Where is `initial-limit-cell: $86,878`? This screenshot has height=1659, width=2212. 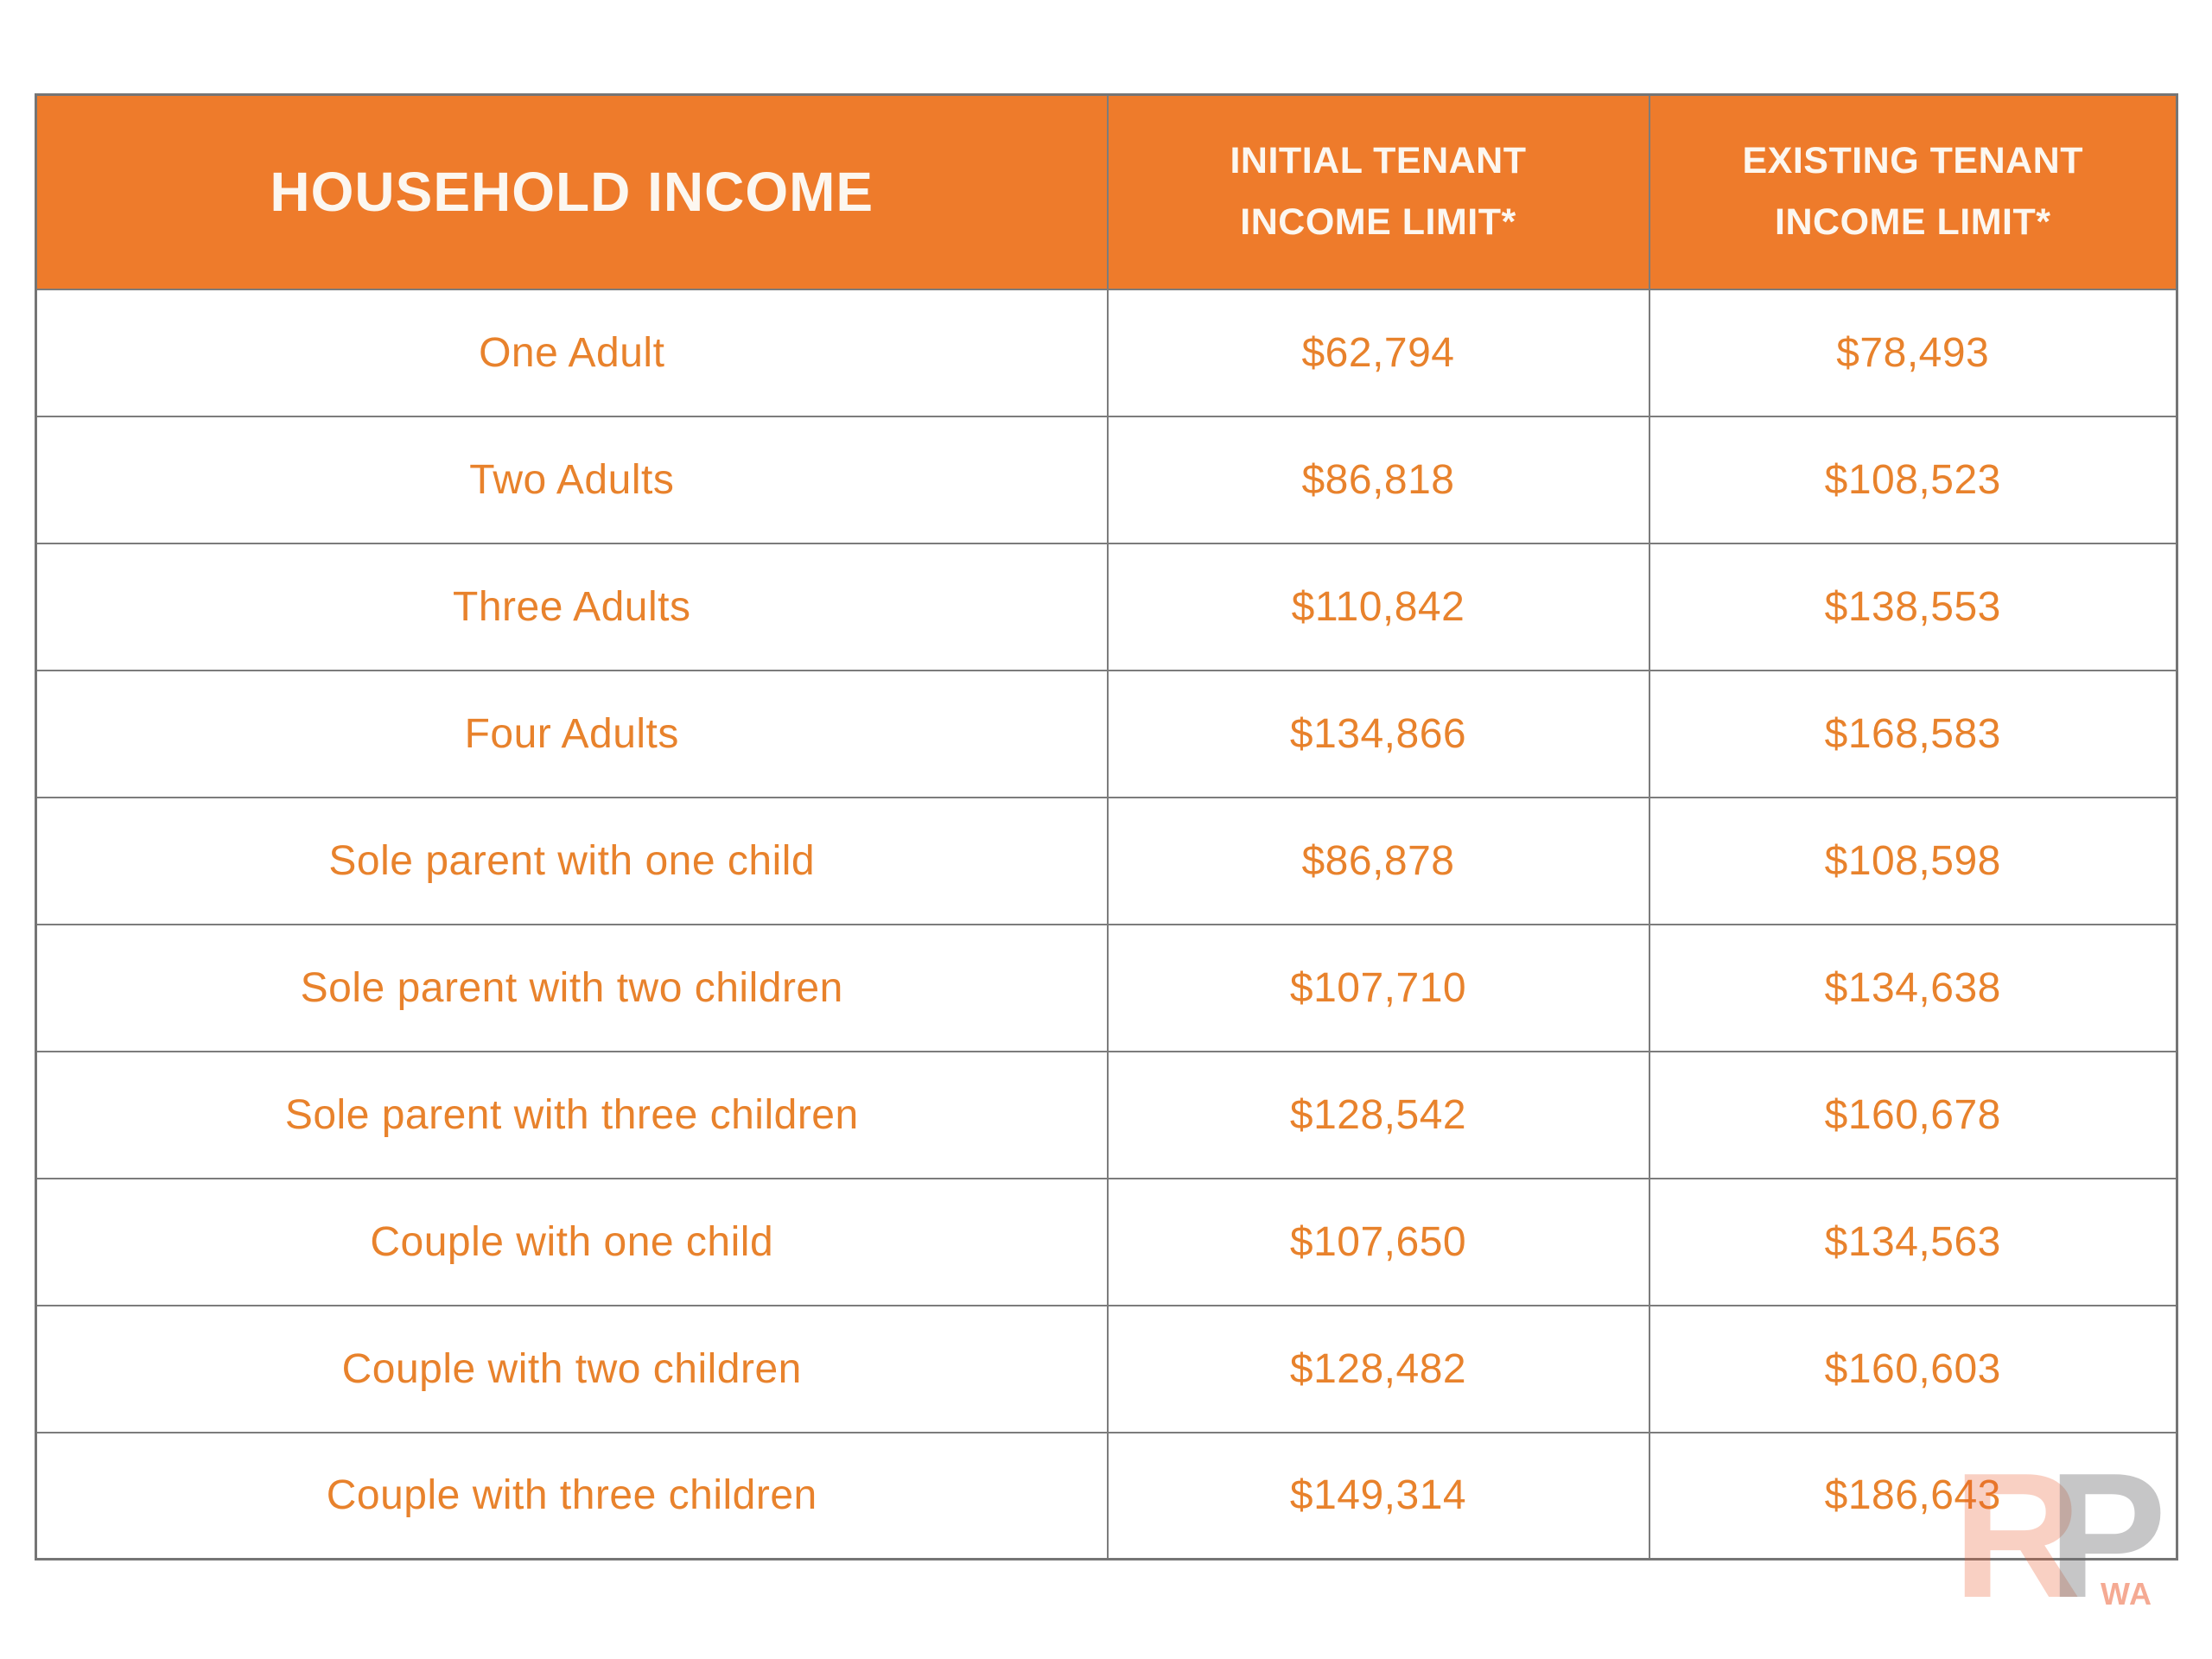
initial-limit-cell: $86,878 is located at coordinates (1378, 860).